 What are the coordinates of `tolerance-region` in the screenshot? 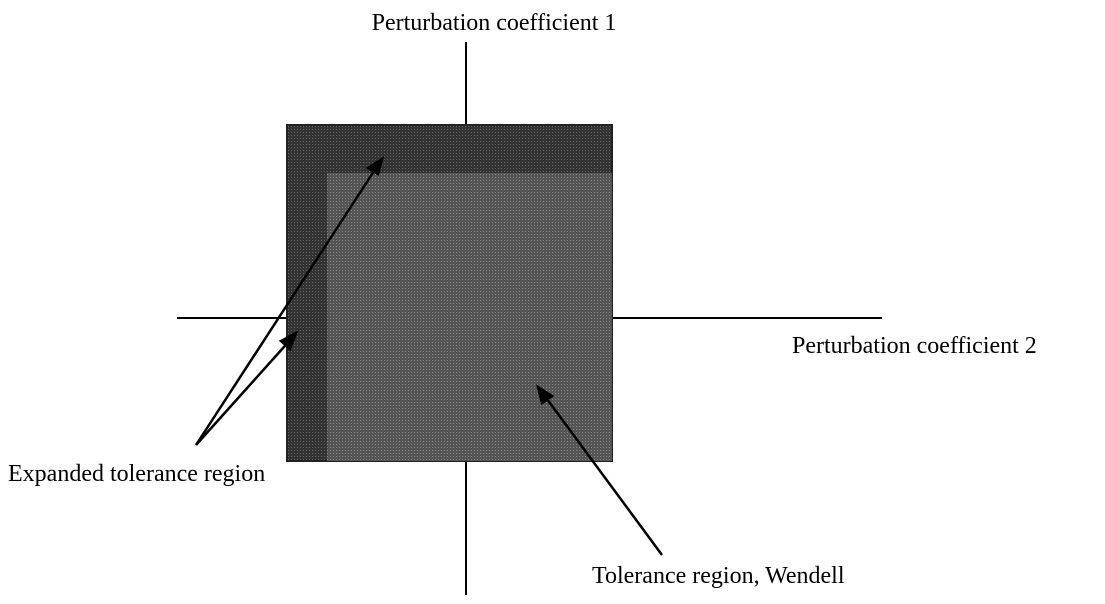 It's located at (469, 317).